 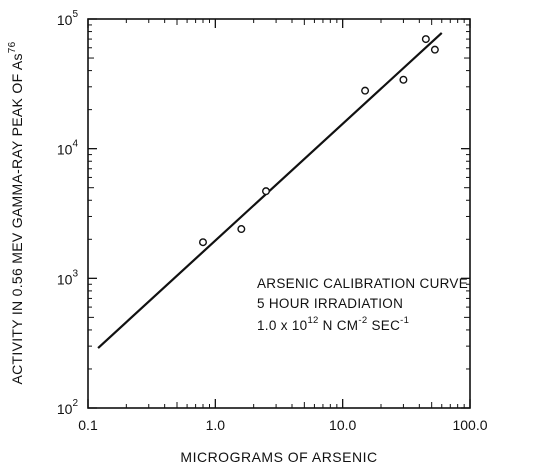 I want to click on annotation-line-2: 5 HOUR IRRADIATION, so click(x=330, y=303).